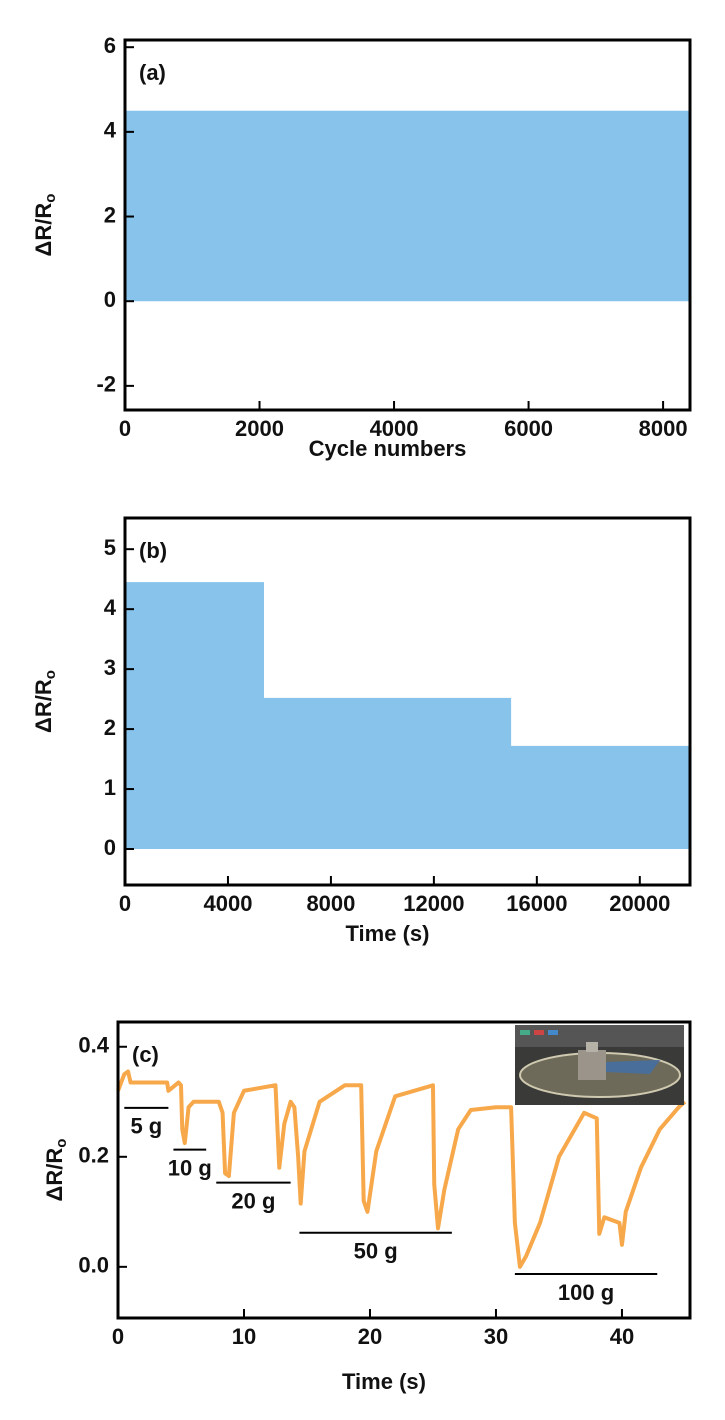  Describe the element at coordinates (528, 428) in the screenshot. I see `x-tick-label: 6000` at that location.